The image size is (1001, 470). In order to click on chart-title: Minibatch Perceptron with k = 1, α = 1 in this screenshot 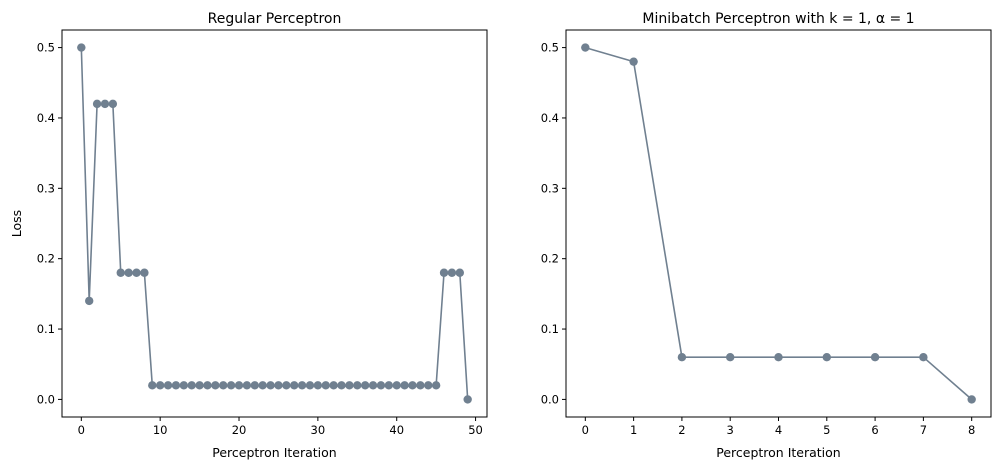, I will do `click(778, 19)`.